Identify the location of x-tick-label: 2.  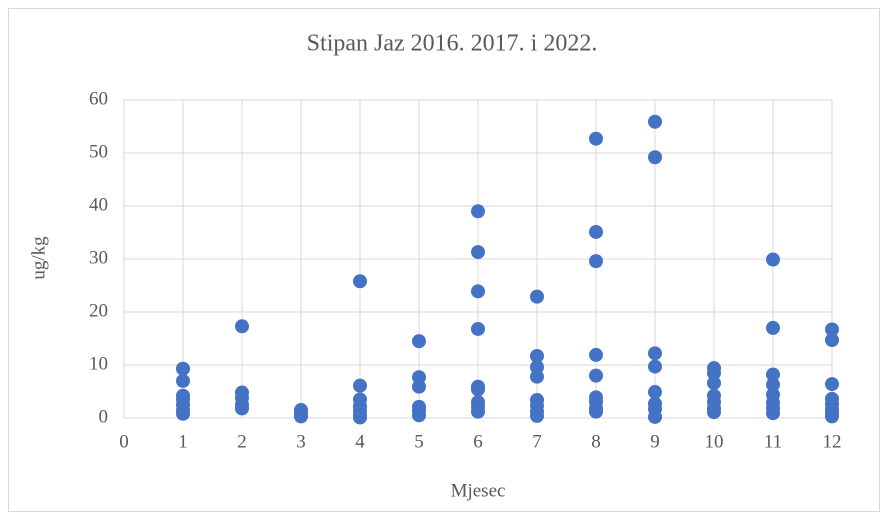
(242, 441).